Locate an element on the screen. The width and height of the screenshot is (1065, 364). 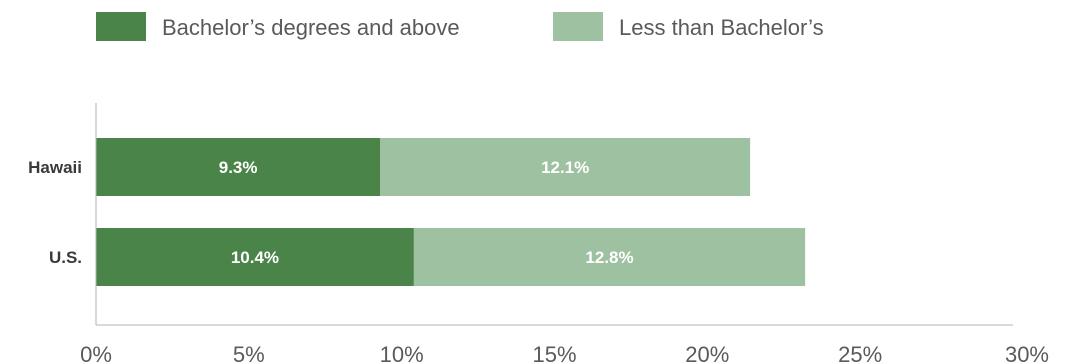
data-label: 9.3% is located at coordinates (238, 167).